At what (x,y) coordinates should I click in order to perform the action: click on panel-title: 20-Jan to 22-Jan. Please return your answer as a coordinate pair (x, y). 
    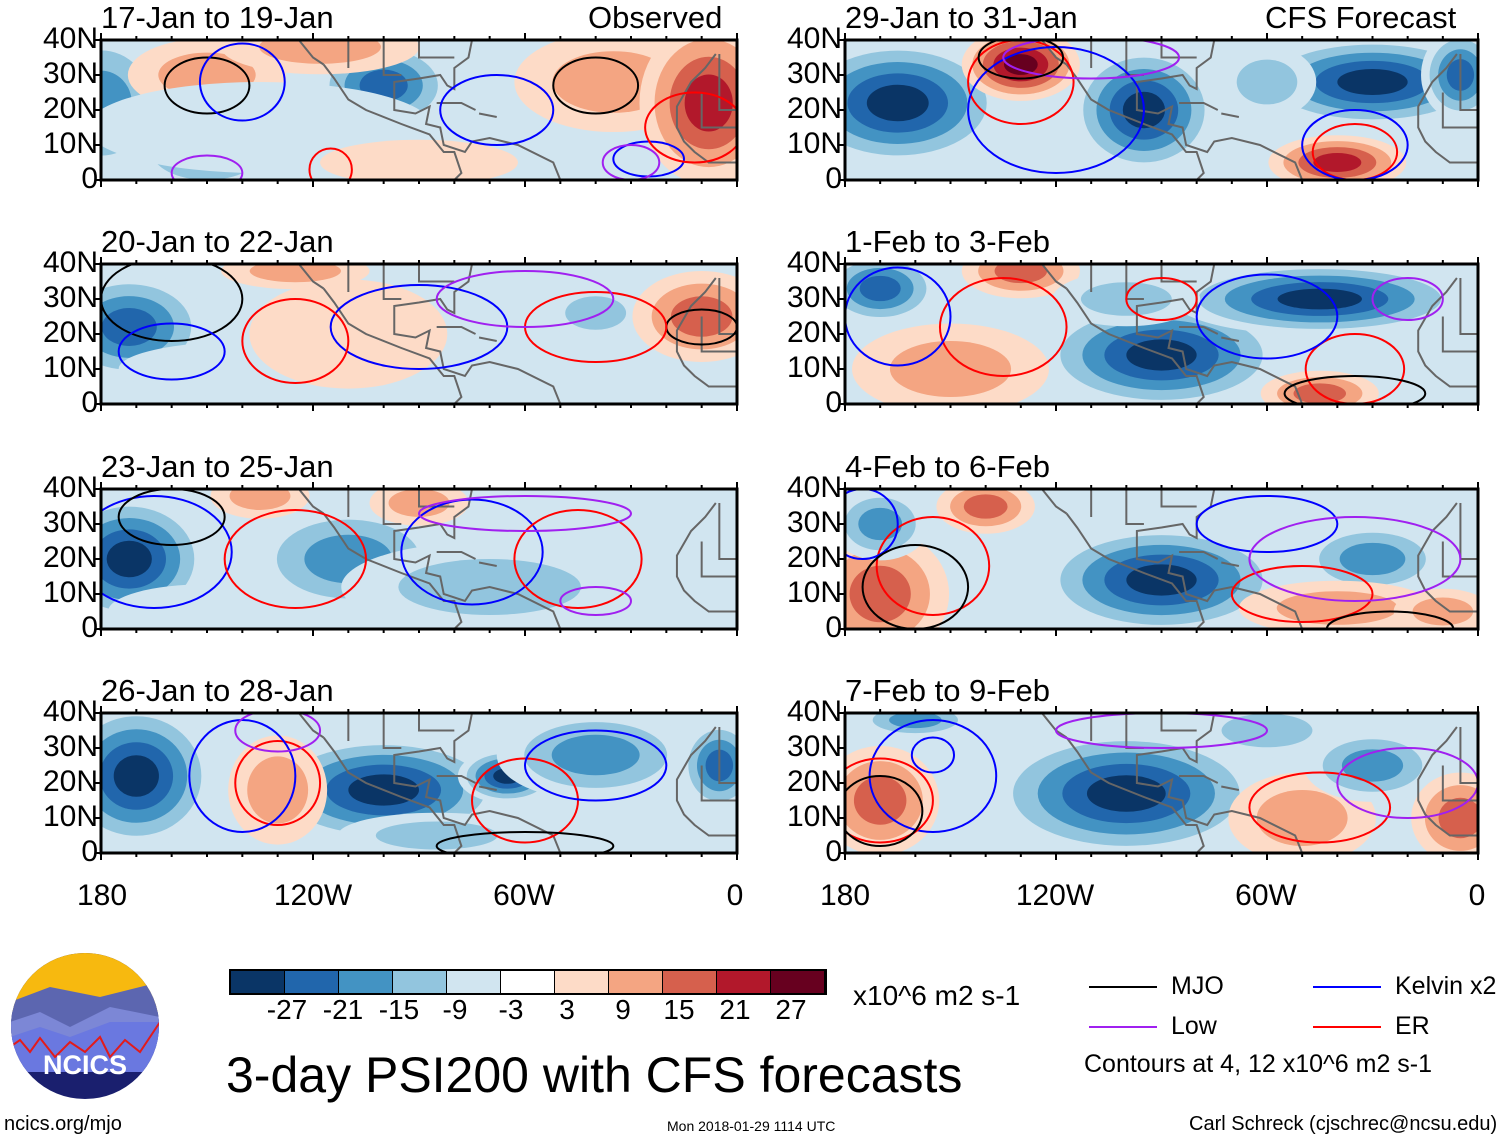
    Looking at the image, I should click on (217, 241).